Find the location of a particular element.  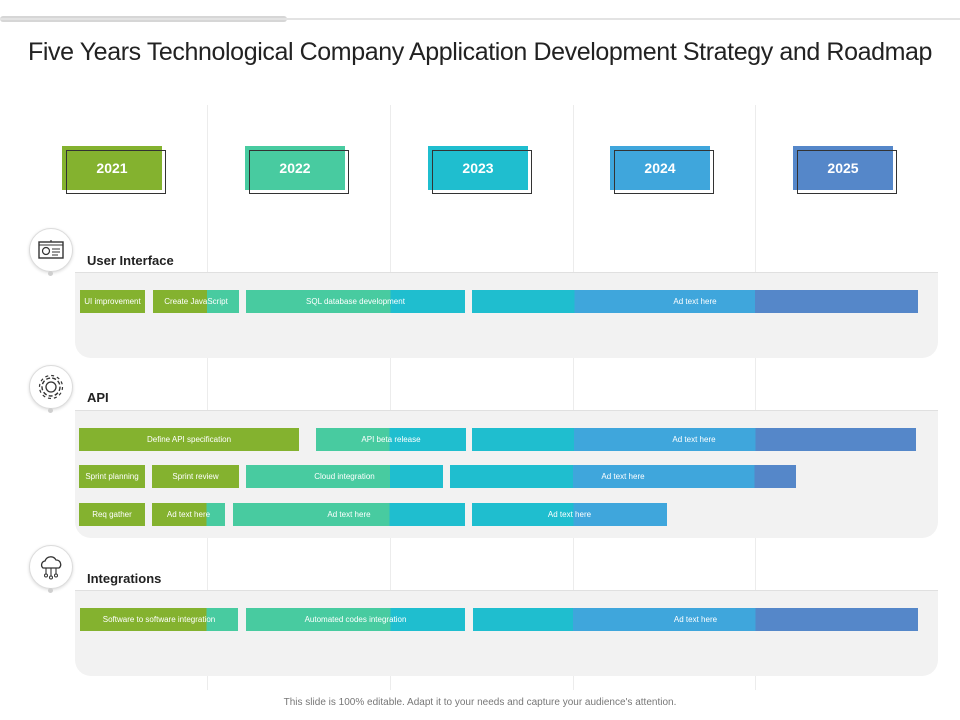

year-label: 2024 is located at coordinates (660, 168).